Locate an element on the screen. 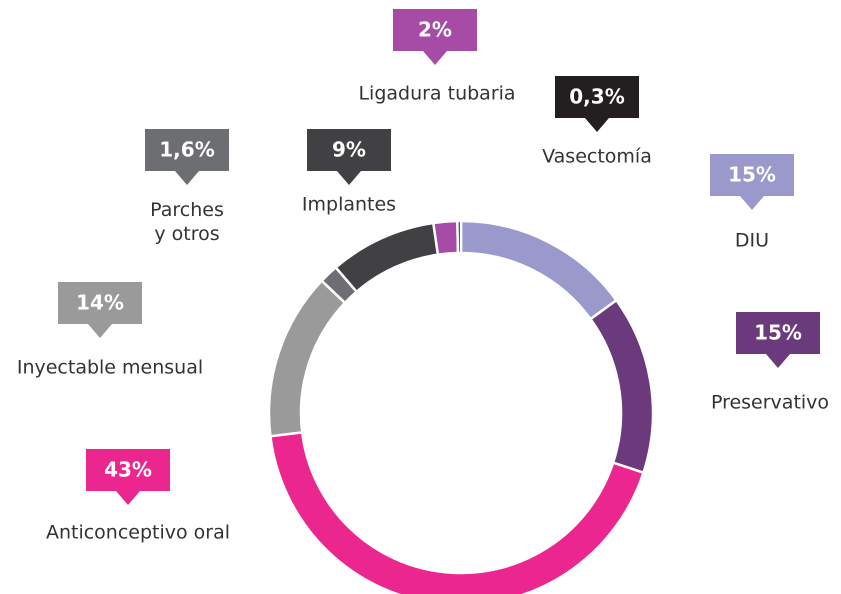 This screenshot has height=594, width=841. category-label: Inyectable mensual is located at coordinates (110, 368).